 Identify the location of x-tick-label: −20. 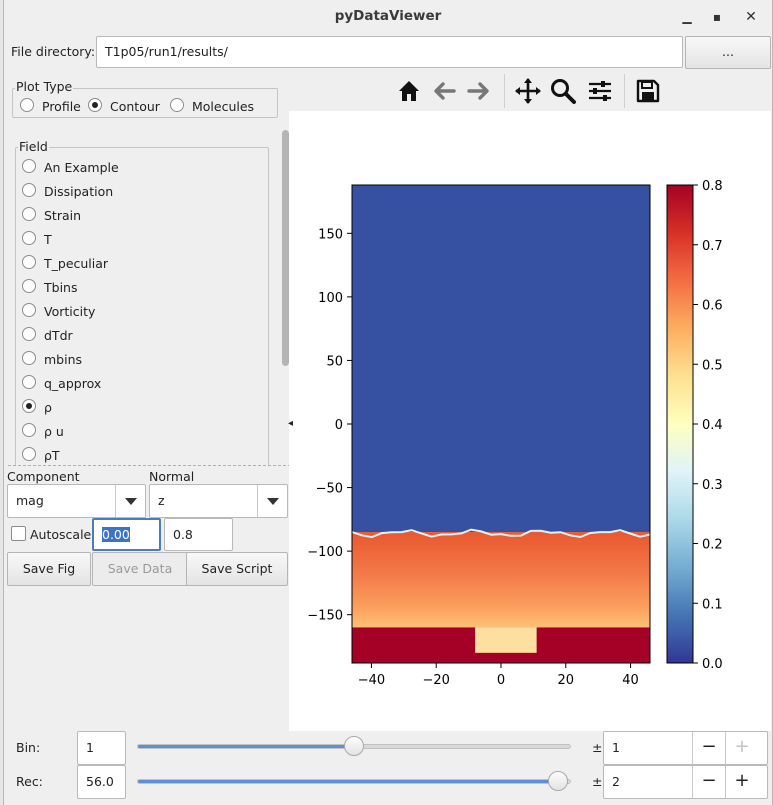
(435, 680).